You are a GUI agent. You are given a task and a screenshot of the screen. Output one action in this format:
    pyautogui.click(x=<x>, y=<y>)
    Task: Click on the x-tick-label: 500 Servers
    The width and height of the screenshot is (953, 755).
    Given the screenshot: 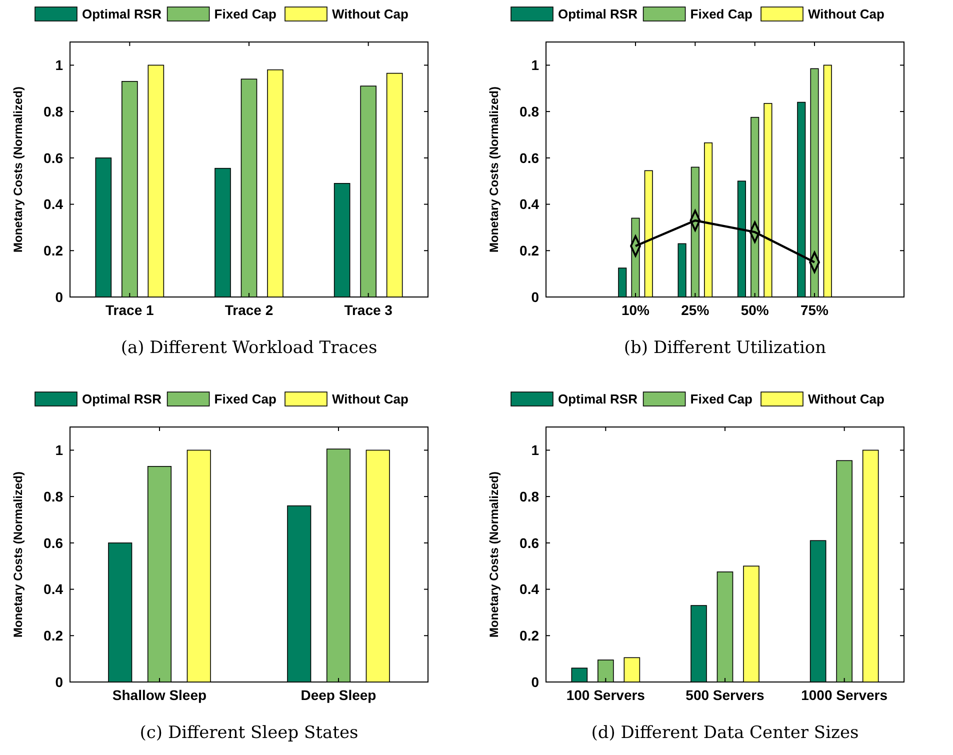 What is the action you would take?
    pyautogui.click(x=725, y=695)
    